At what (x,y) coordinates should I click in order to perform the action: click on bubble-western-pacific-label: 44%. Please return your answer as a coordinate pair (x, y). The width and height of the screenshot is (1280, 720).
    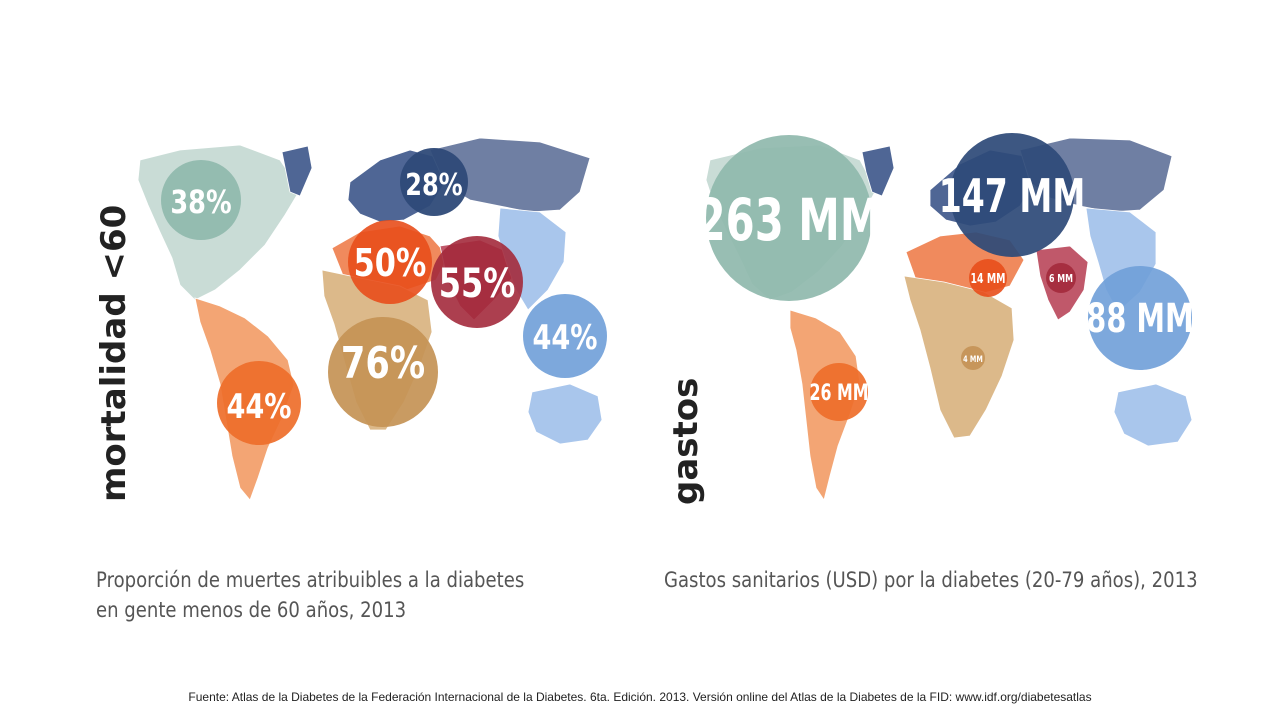
    Looking at the image, I should click on (564, 338).